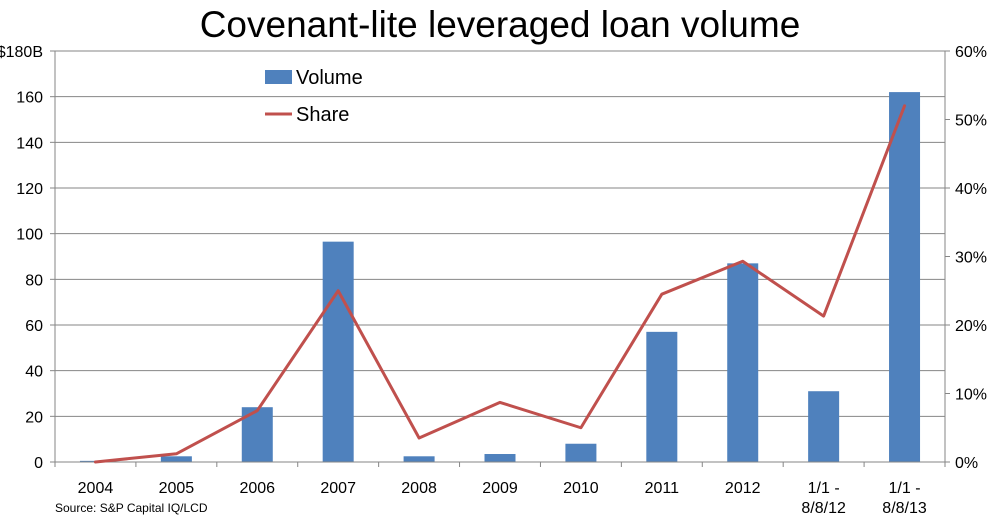 Image resolution: width=995 pixels, height=529 pixels. I want to click on left-tick-label: 20, so click(34, 417).